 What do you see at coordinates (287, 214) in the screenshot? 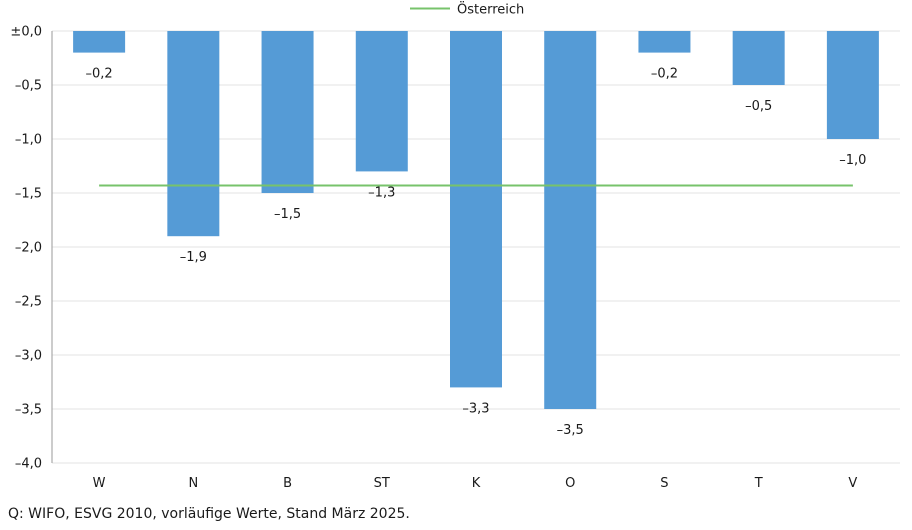
I see `data-label: –1,5` at bounding box center [287, 214].